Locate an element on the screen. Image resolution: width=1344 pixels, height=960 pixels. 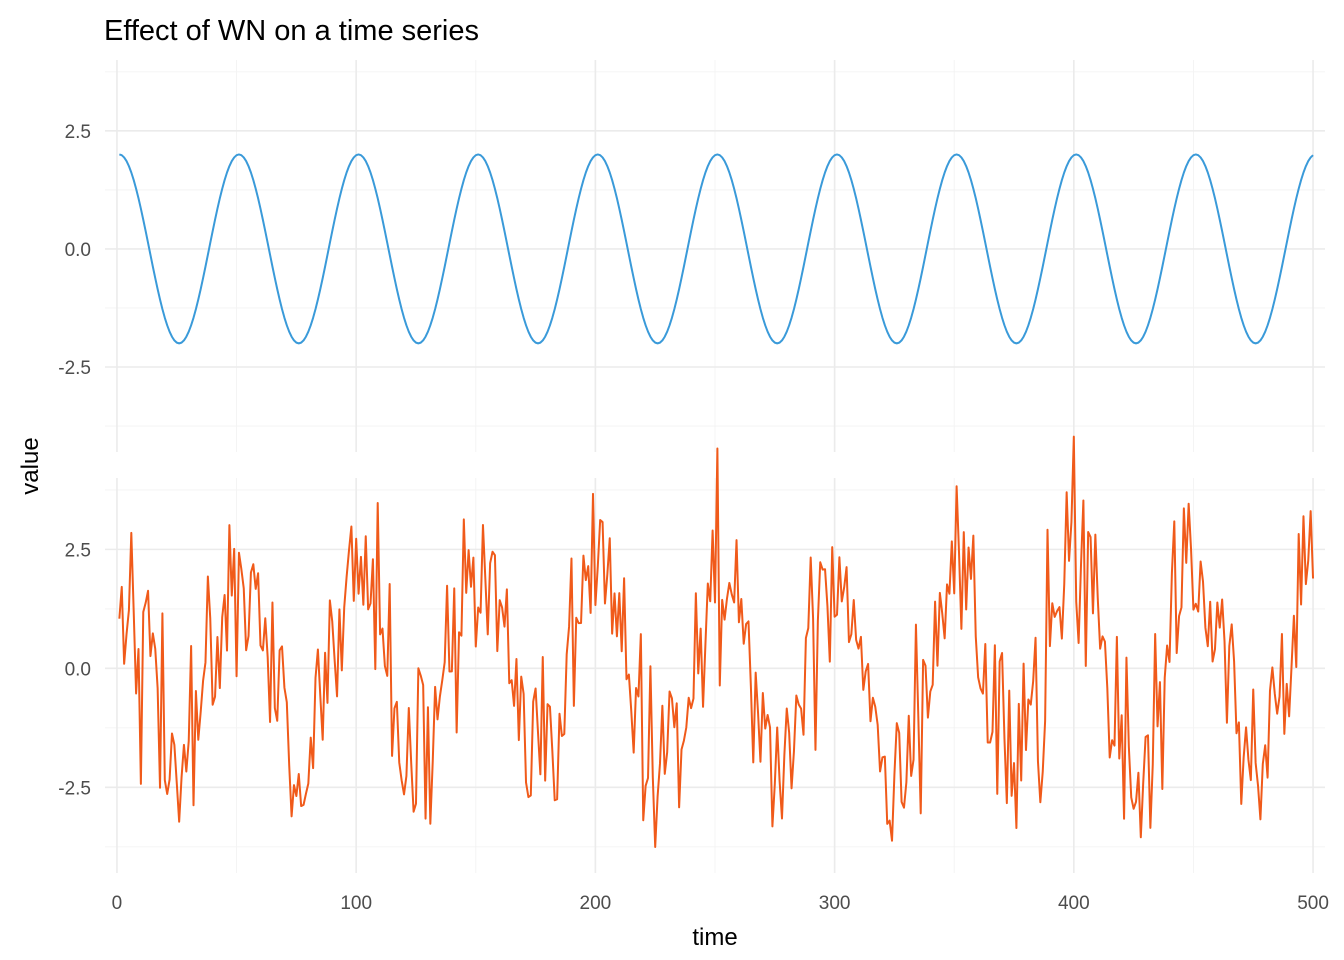
y-axis-title: value is located at coordinates (30, 465).